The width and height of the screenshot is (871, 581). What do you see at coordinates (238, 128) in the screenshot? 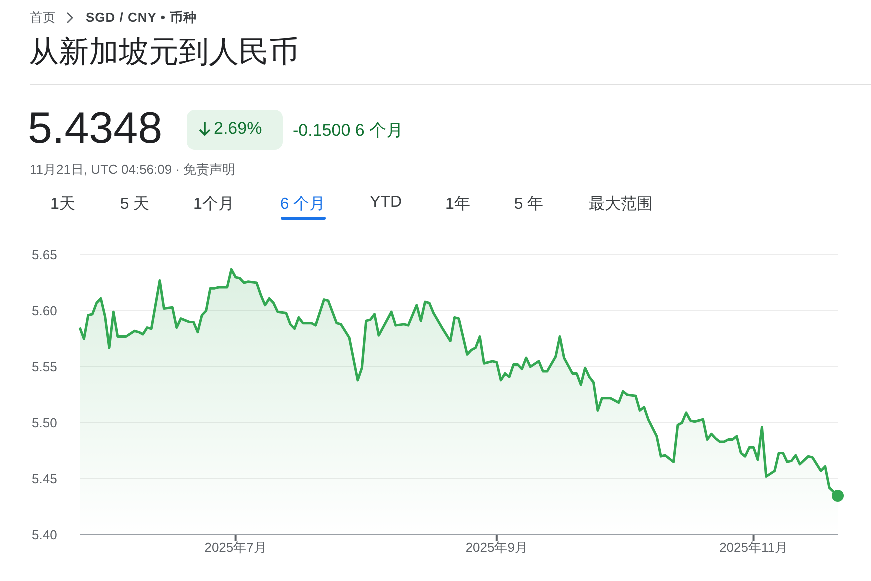
I see `text: 2.69%` at bounding box center [238, 128].